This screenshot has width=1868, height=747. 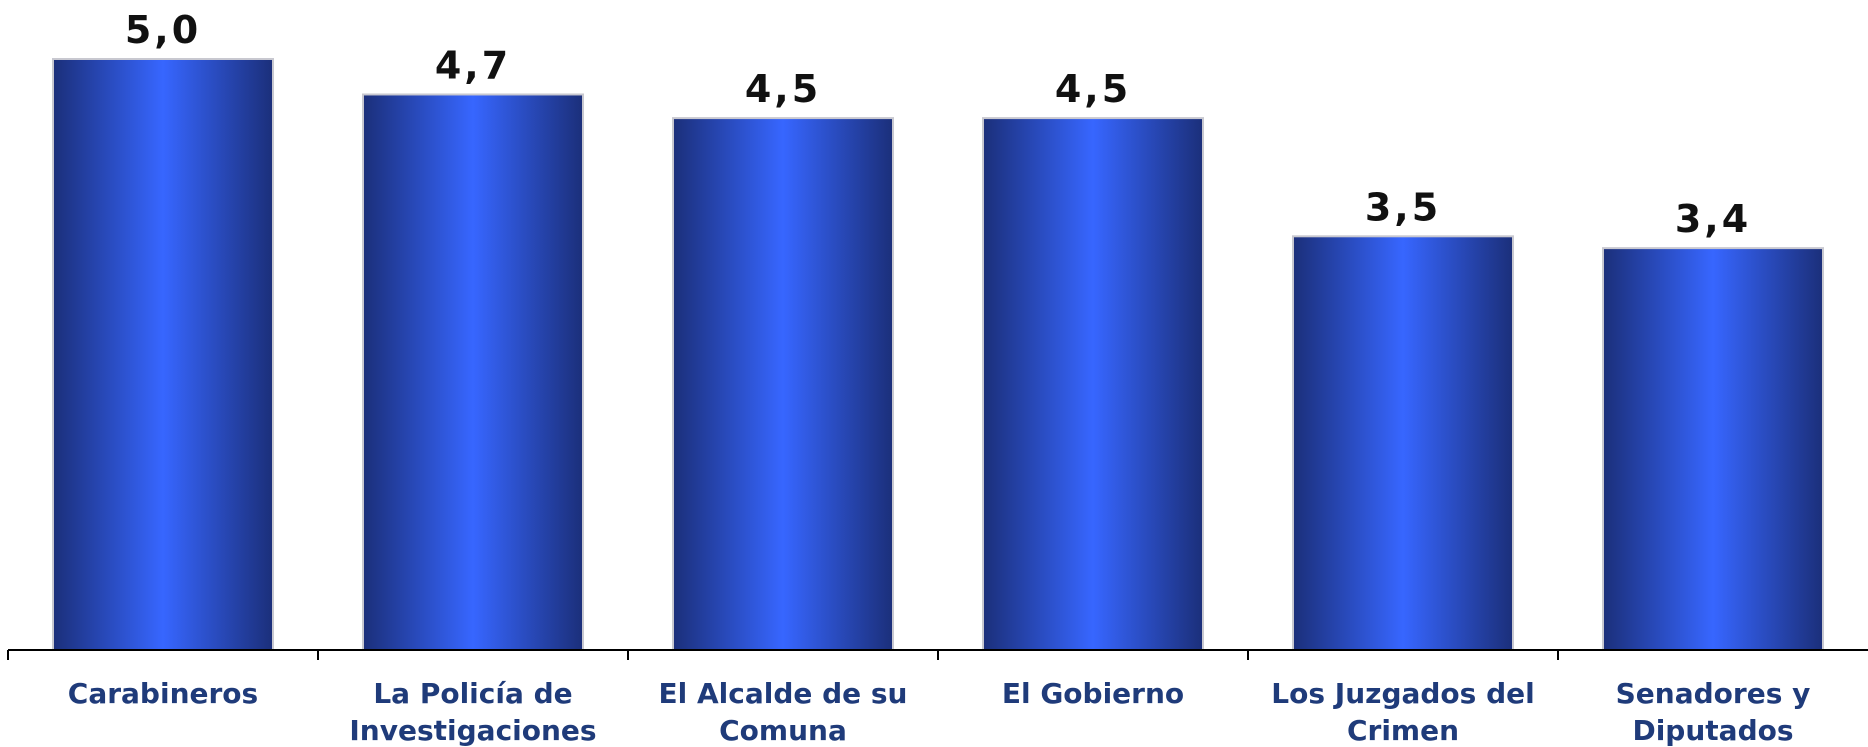 I want to click on x-axis, so click(x=937, y=654).